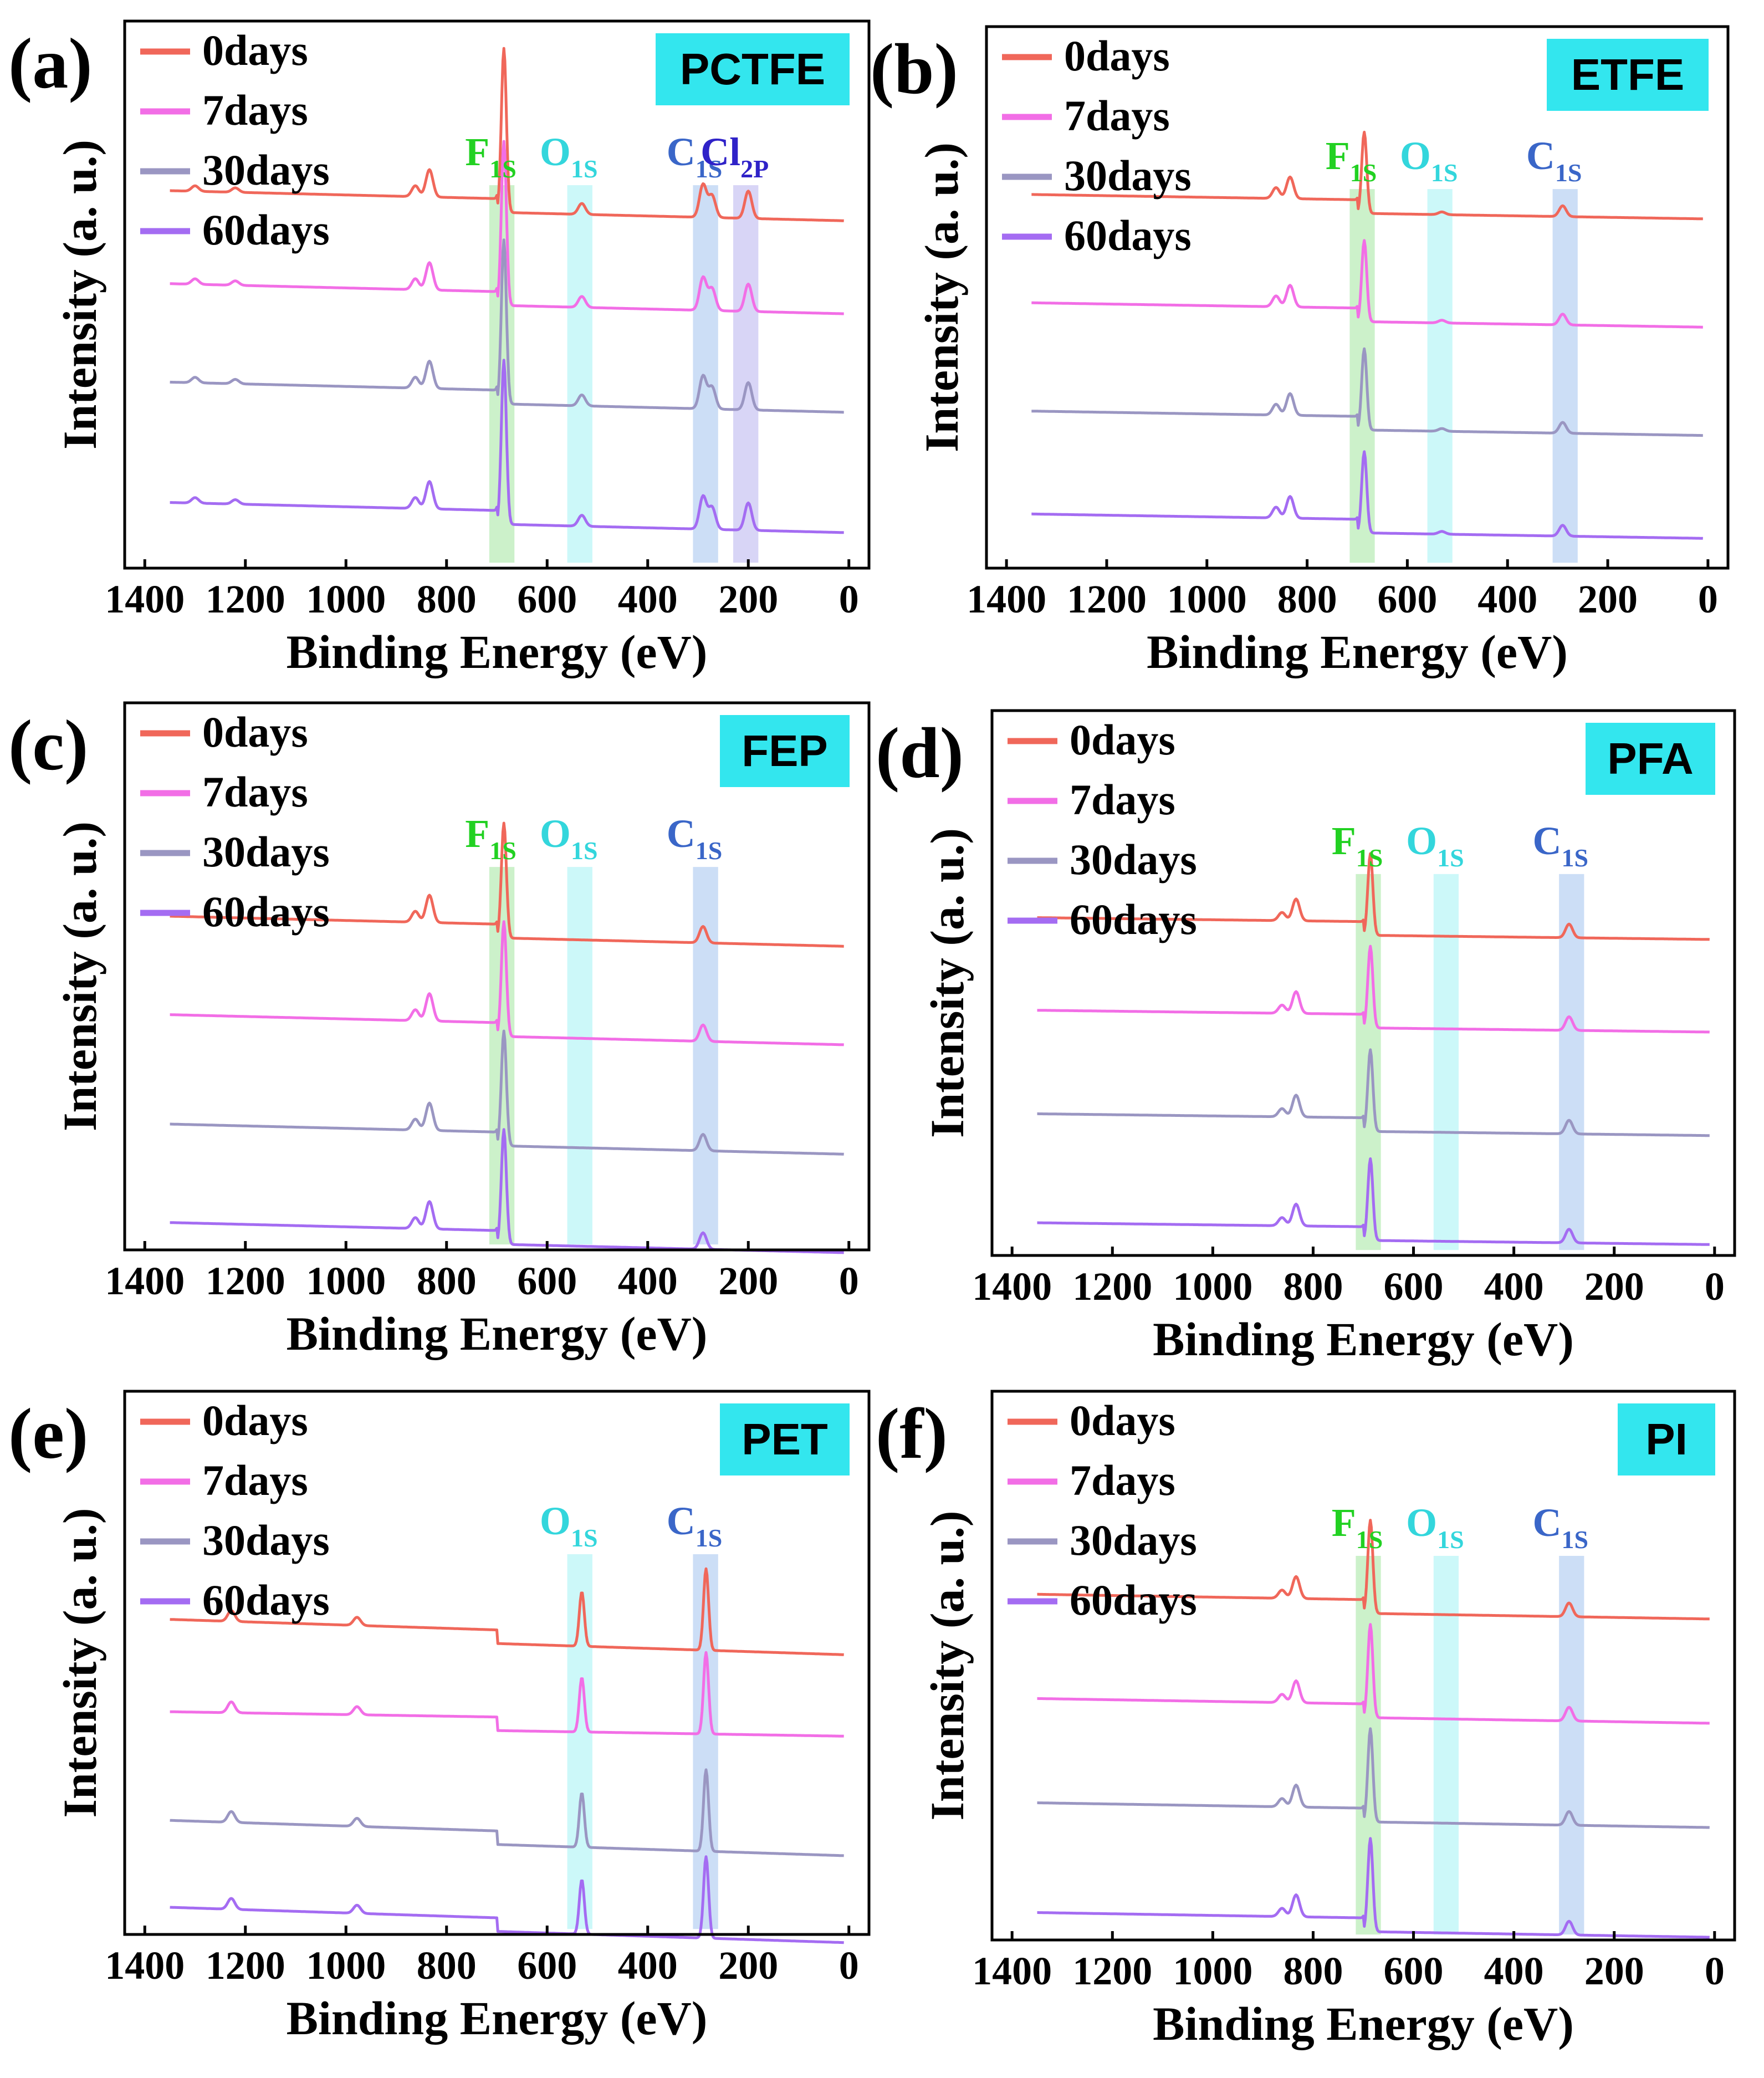  Describe the element at coordinates (1667, 1439) in the screenshot. I see `material-tag: PI` at that location.